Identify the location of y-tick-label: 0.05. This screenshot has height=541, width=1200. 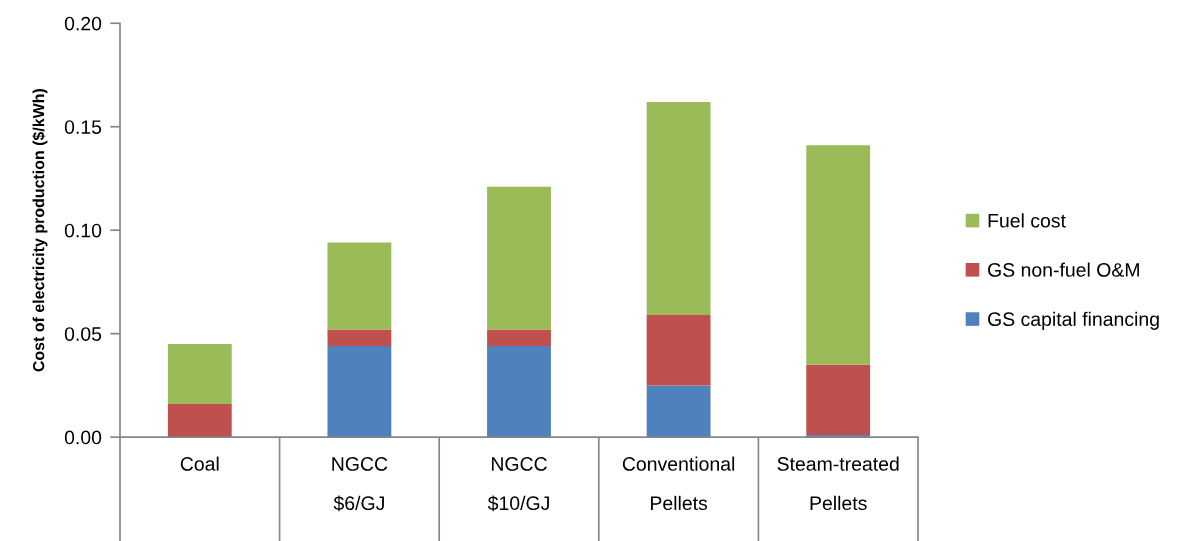
(83, 334).